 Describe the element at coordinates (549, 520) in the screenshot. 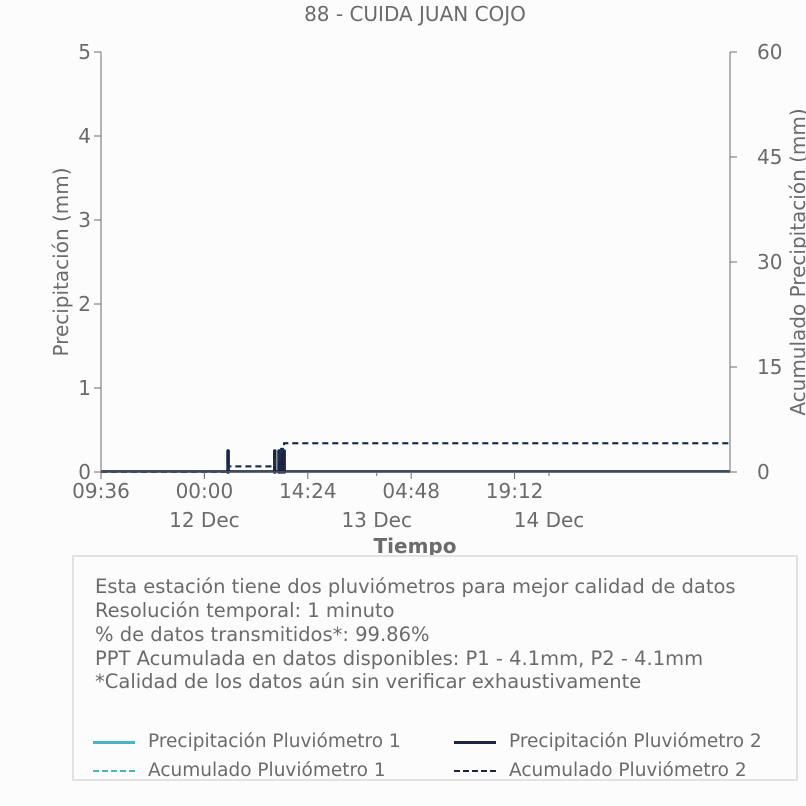

I see `x-tick-label-date: 14 Dec` at that location.